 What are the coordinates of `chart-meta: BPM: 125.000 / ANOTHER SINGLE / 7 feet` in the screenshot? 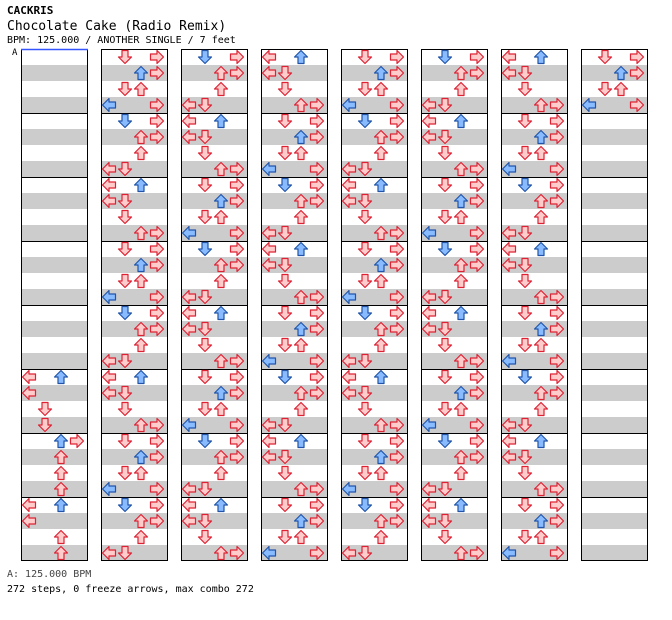 It's located at (121, 40).